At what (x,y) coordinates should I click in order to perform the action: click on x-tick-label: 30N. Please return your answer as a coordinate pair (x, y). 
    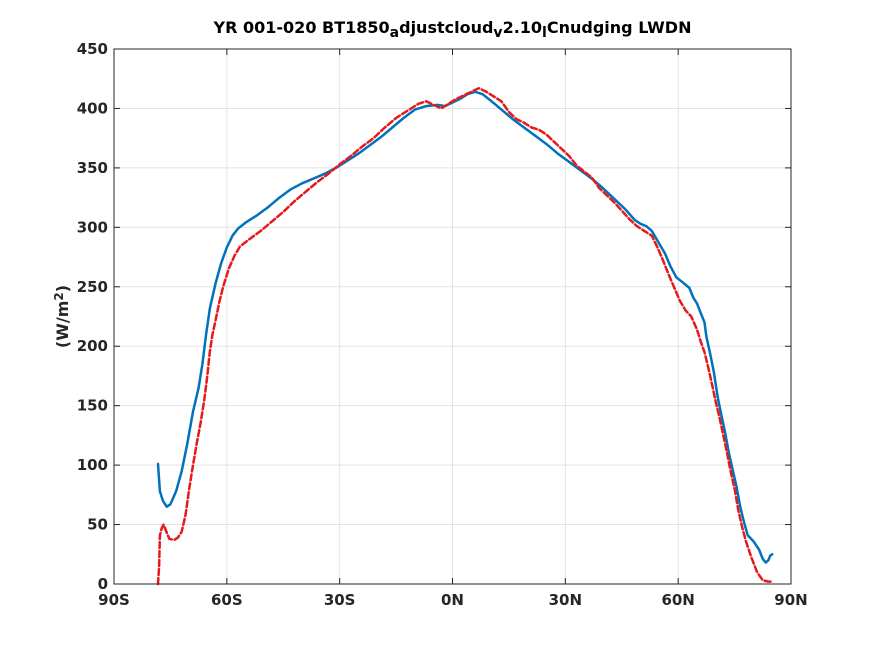
    Looking at the image, I should click on (565, 600).